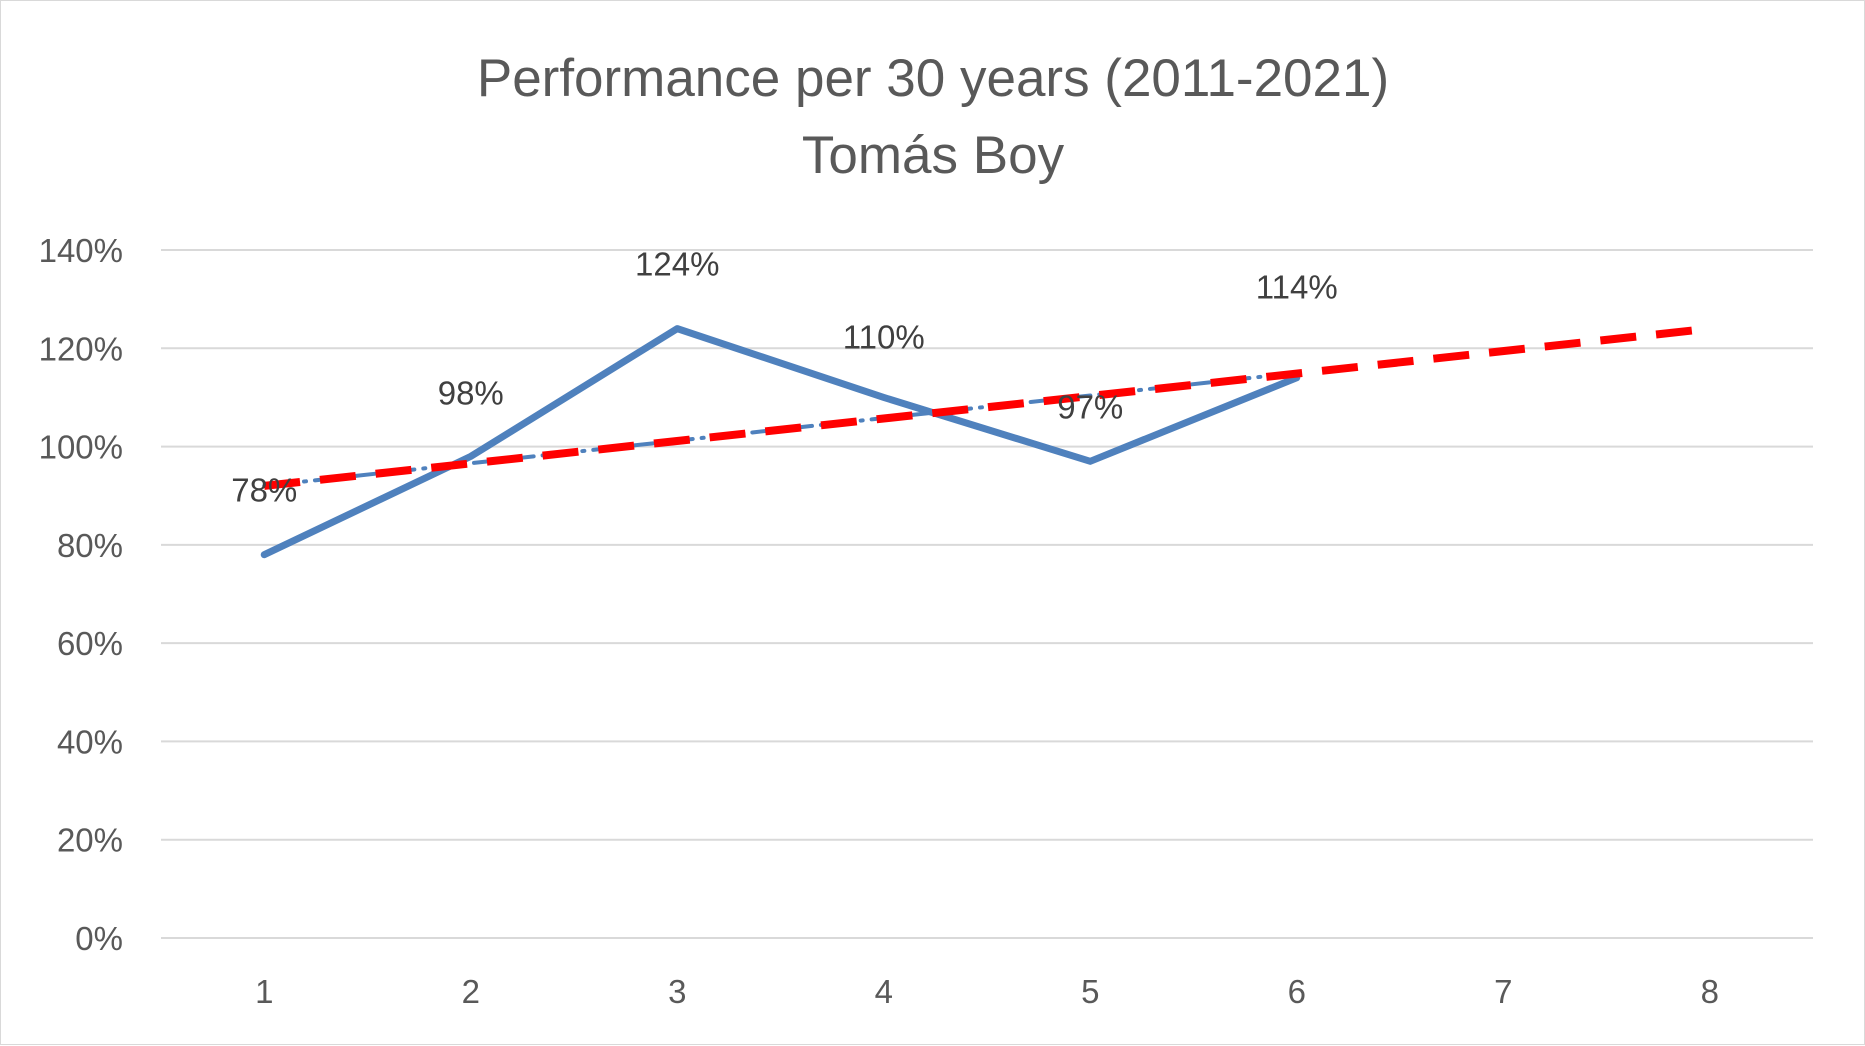 The width and height of the screenshot is (1865, 1046). What do you see at coordinates (1503, 991) in the screenshot?
I see `x-tick-label: 7` at bounding box center [1503, 991].